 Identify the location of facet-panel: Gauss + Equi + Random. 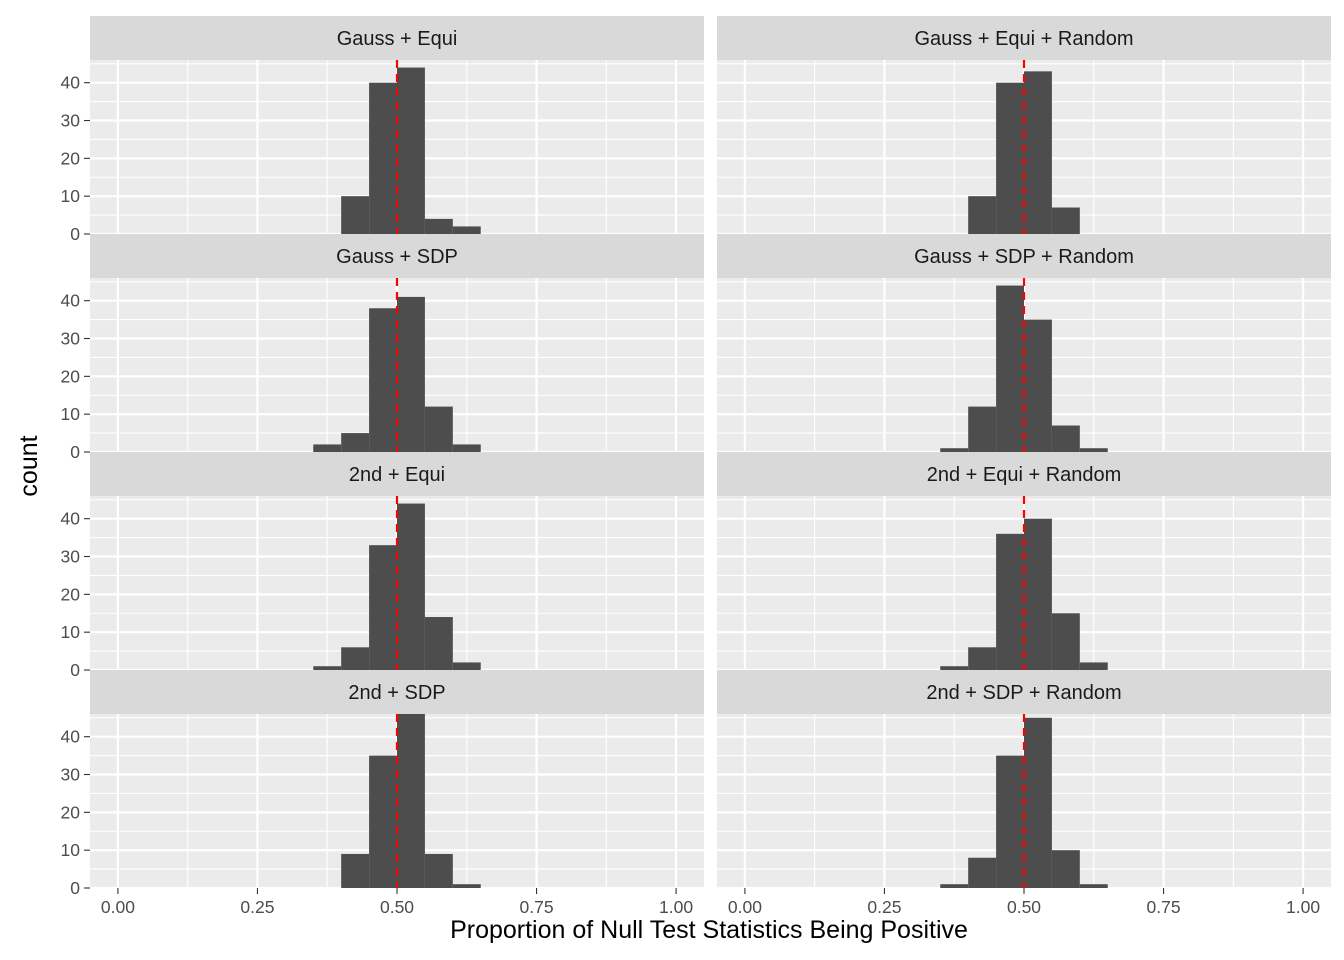
(1024, 126).